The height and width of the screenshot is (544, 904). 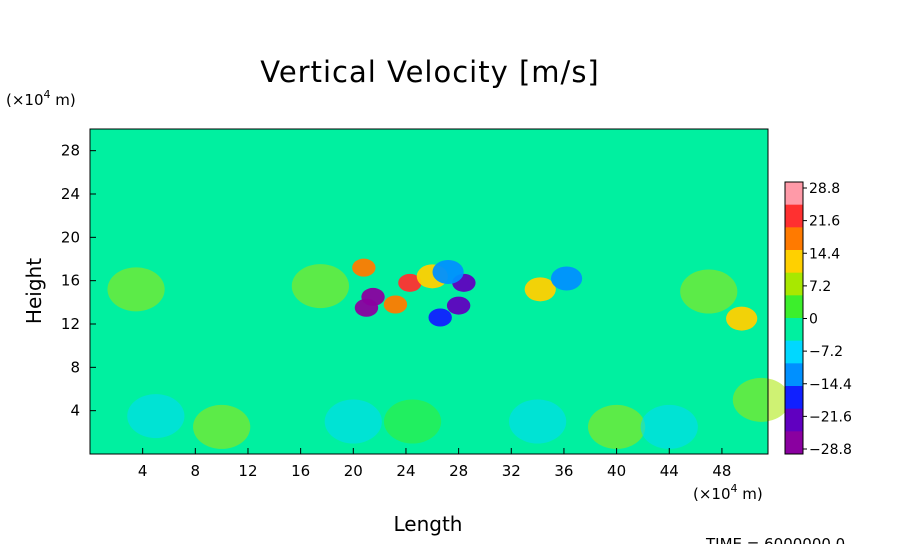 What do you see at coordinates (143, 471) in the screenshot?
I see `x-tick-label: 4` at bounding box center [143, 471].